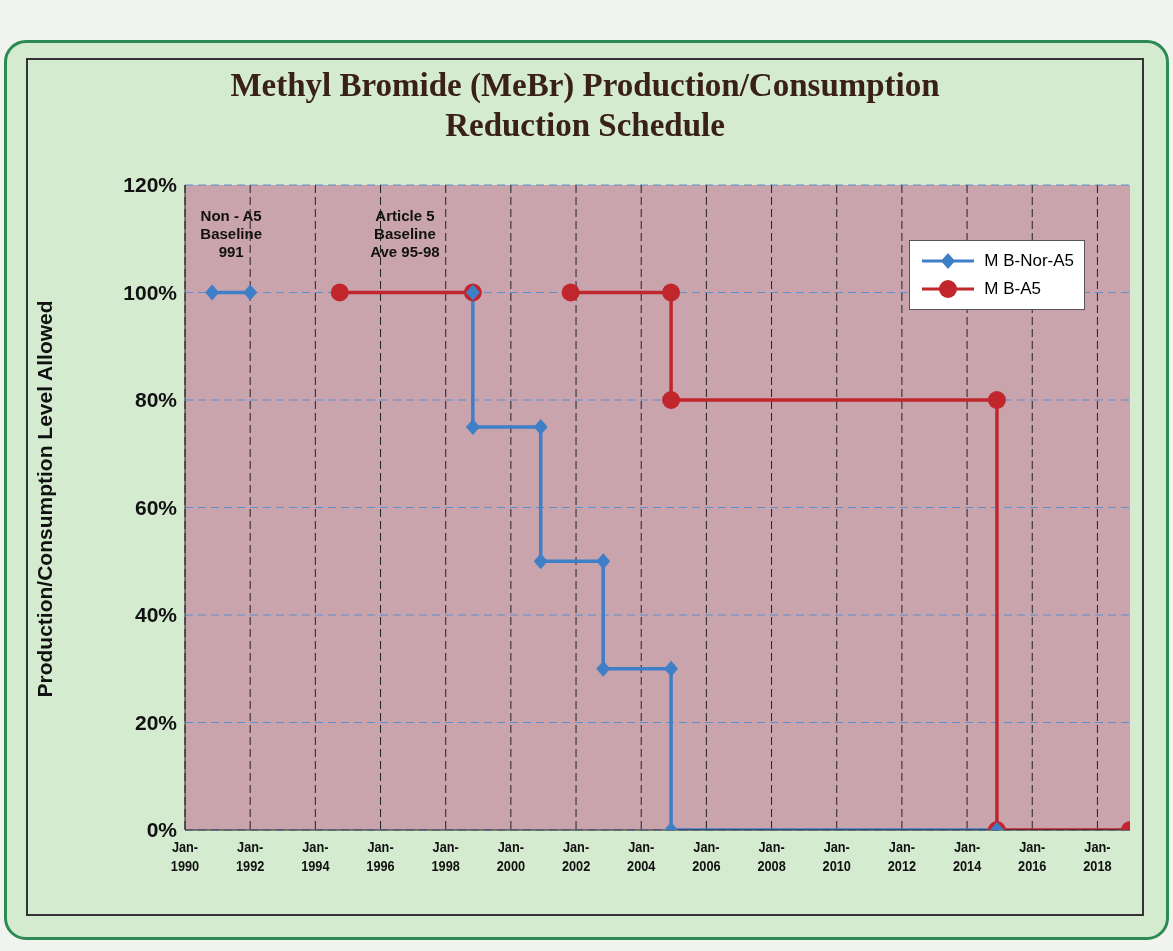 This screenshot has height=951, width=1173. What do you see at coordinates (405, 233) in the screenshot?
I see `annotation: Article 5 Baseline Ave 95-98` at bounding box center [405, 233].